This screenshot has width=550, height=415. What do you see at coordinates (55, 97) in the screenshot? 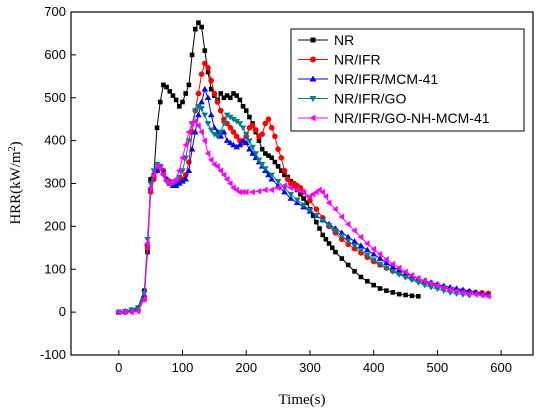
I see `y-tick-label: 500` at bounding box center [55, 97].